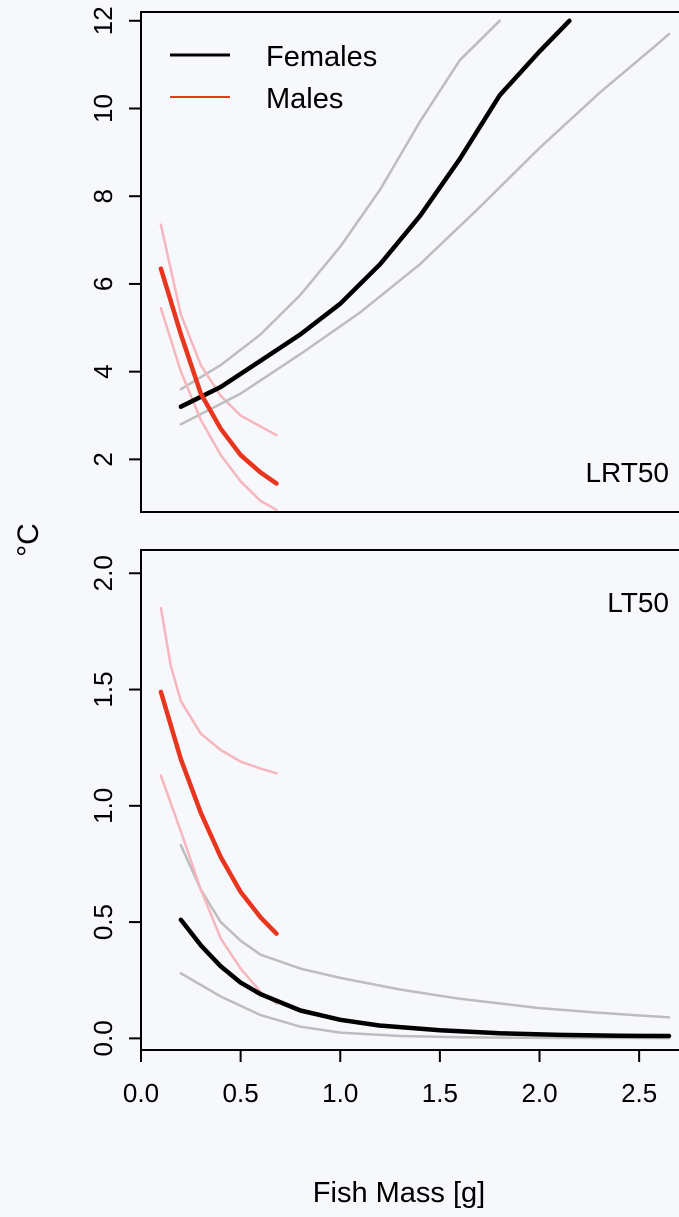 This screenshot has height=1217, width=679. Describe the element at coordinates (103, 1038) in the screenshot. I see `y-tick-label: 0.0` at that location.